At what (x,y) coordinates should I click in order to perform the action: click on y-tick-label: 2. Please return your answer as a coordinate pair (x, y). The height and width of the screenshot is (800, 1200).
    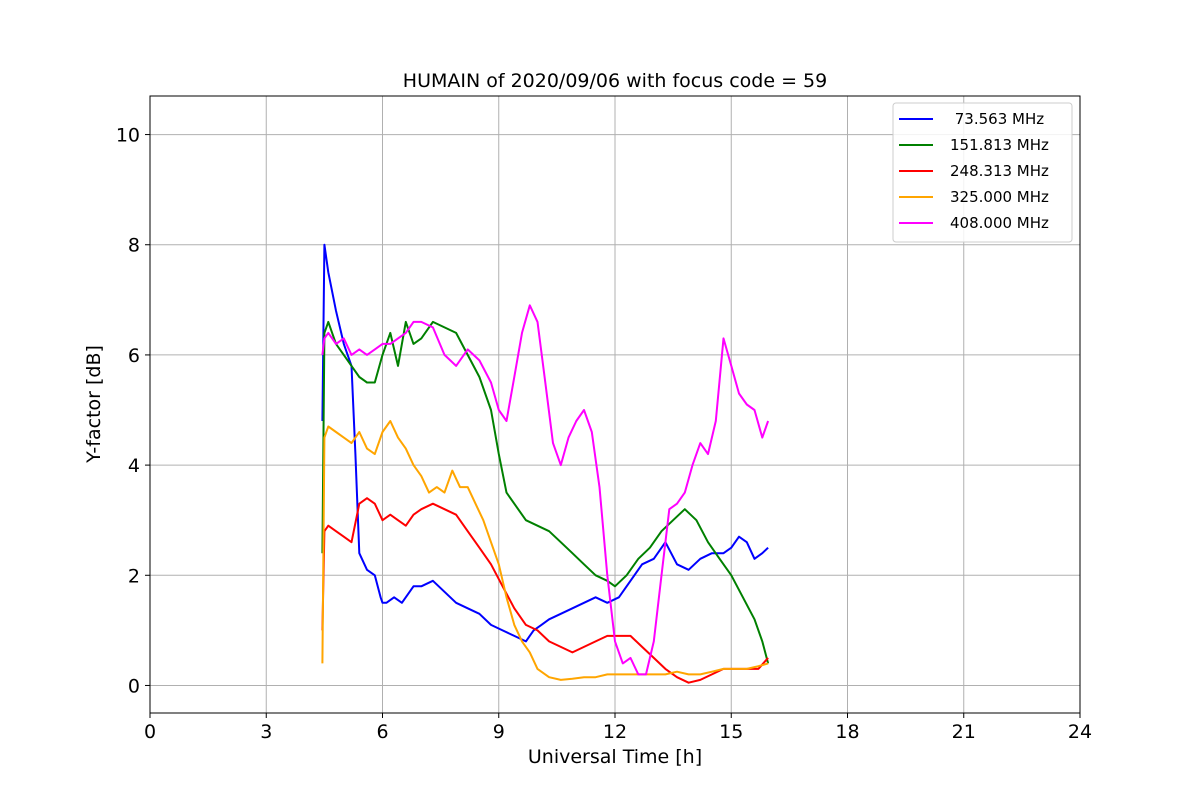
    Looking at the image, I should click on (134, 576).